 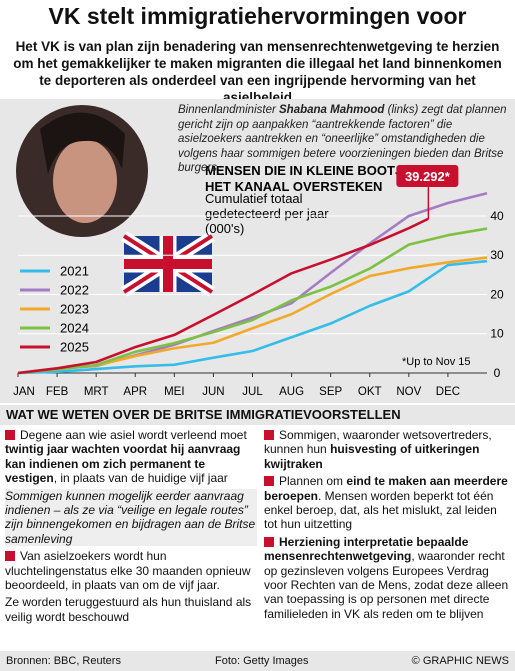 I want to click on x-tick-label: APR, so click(x=135, y=392).